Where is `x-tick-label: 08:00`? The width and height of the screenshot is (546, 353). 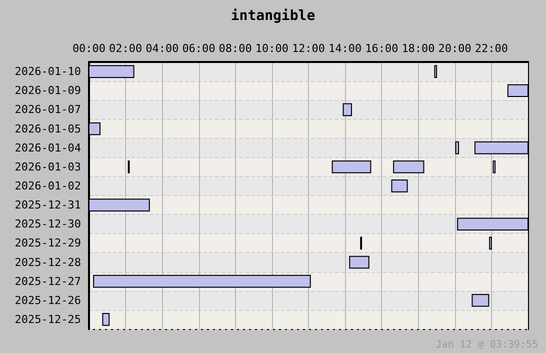 x-tick-label: 08:00 is located at coordinates (235, 48).